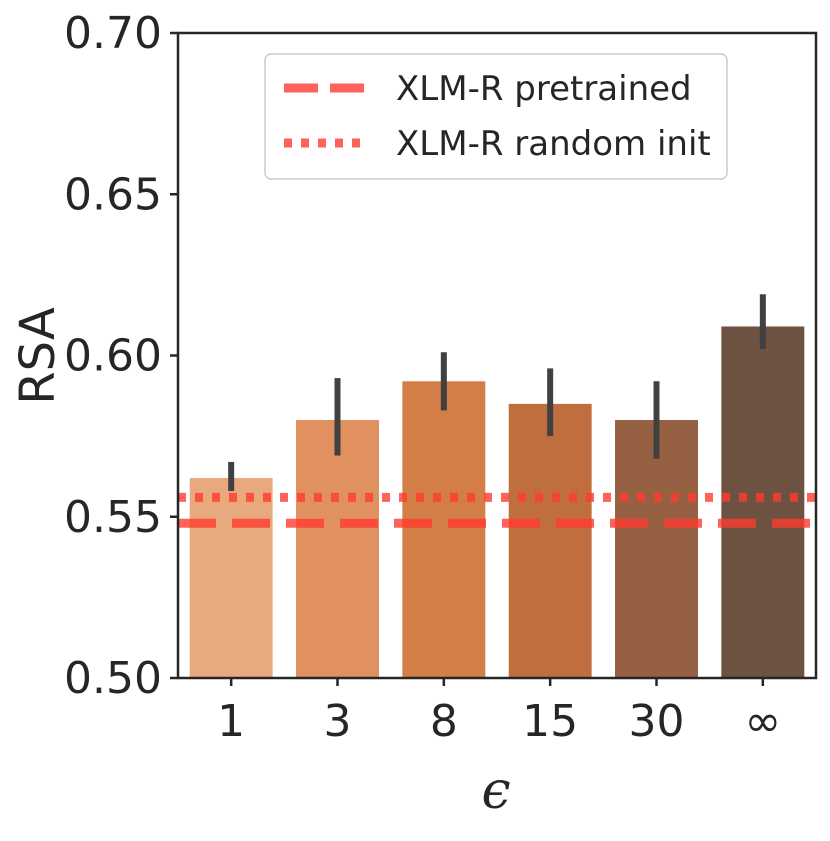 The width and height of the screenshot is (830, 841). What do you see at coordinates (231, 721) in the screenshot?
I see `x-tick-label-1: 1` at bounding box center [231, 721].